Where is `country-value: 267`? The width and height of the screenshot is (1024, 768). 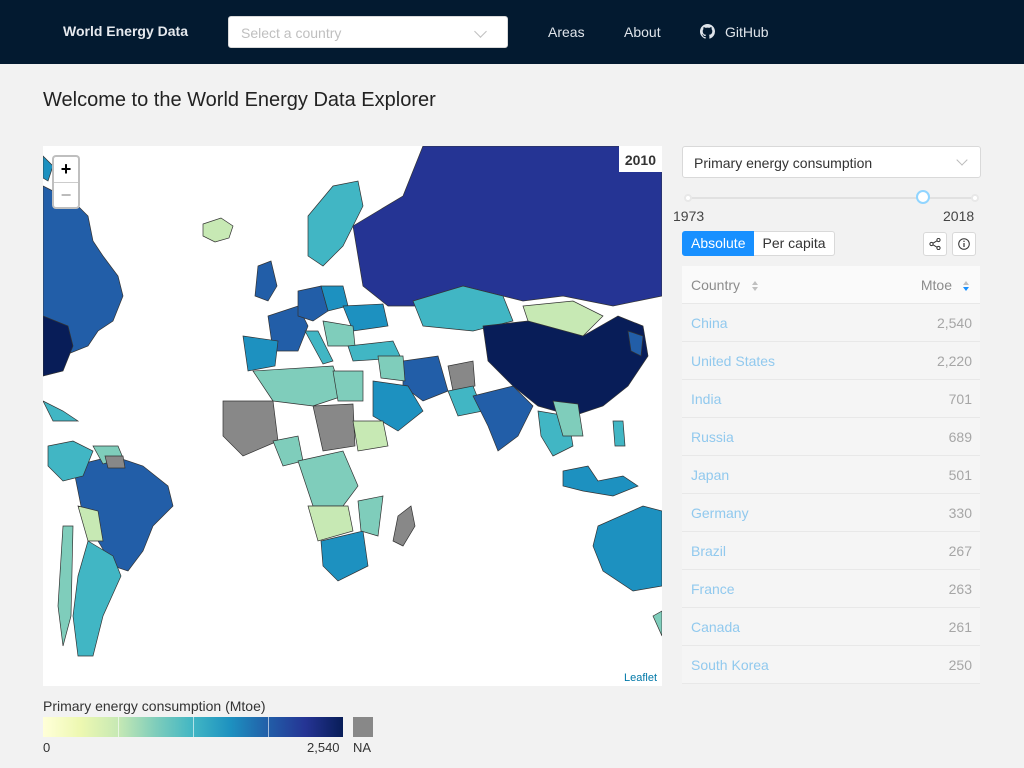 country-value: 267 is located at coordinates (960, 551).